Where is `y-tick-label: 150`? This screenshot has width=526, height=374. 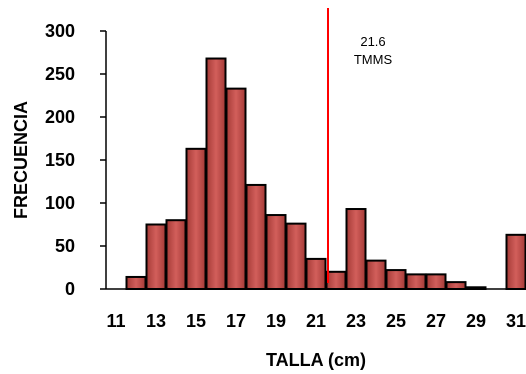 y-tick-label: 150 is located at coordinates (60, 160).